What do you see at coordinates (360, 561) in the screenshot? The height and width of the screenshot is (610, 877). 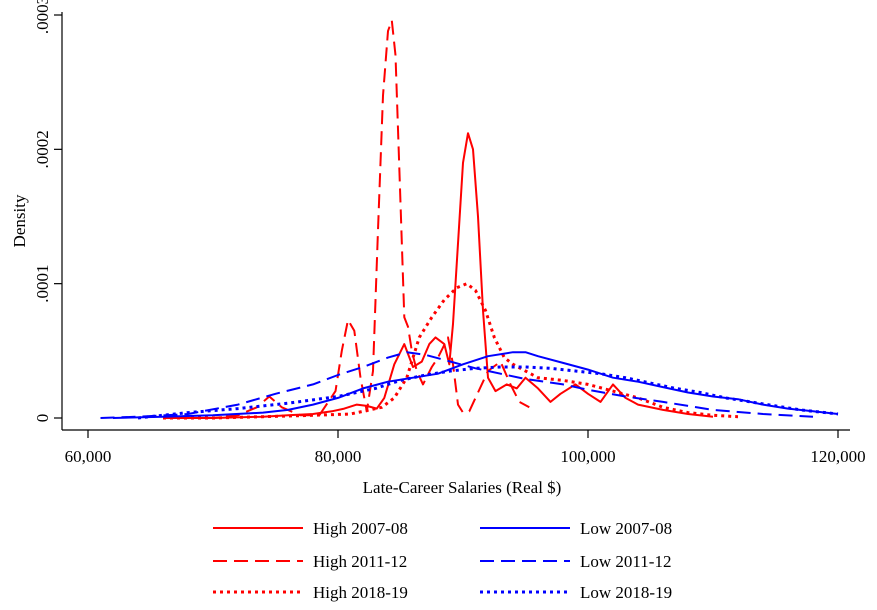 I see `legend-label: High 2011-12` at bounding box center [360, 561].